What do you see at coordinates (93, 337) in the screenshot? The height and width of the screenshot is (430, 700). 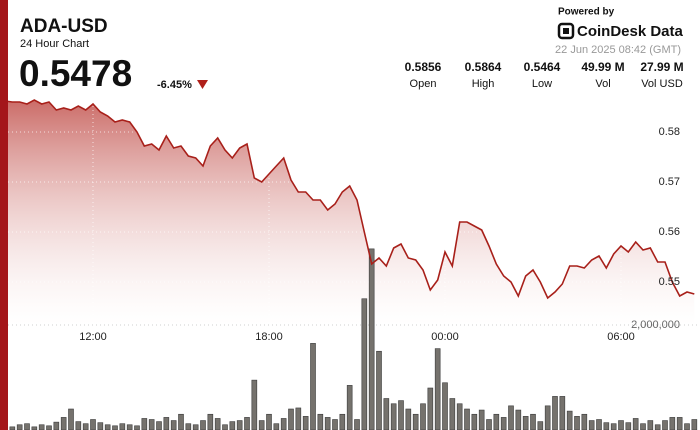 I see `x-tick-label: 12:00` at bounding box center [93, 337].